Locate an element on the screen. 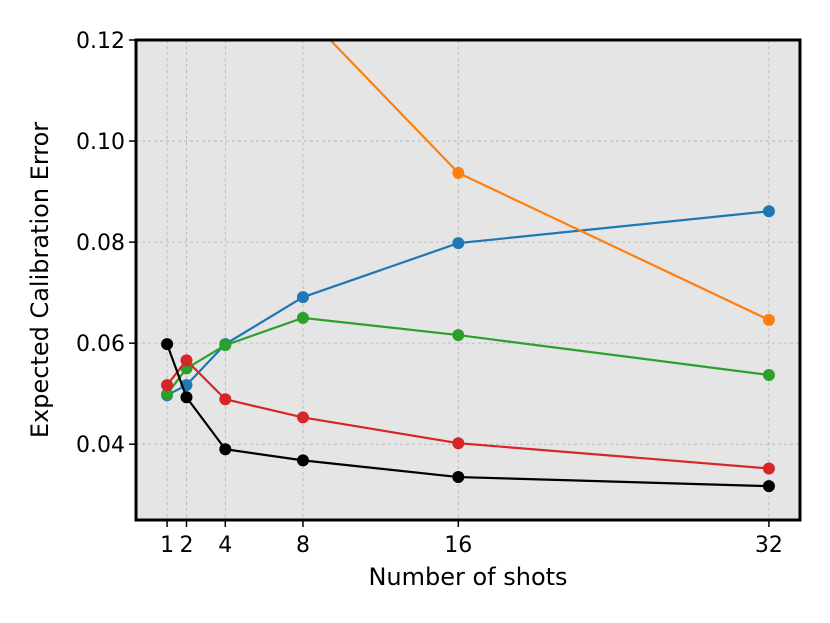  x-tick-label: 2 is located at coordinates (186, 545).